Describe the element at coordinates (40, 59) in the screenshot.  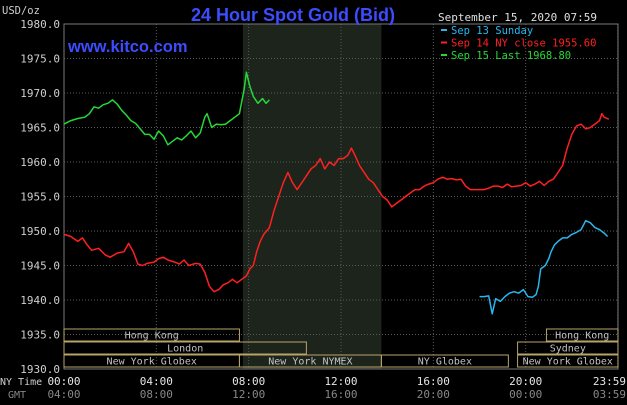
I see `y-tick-label: 1975.0` at that location.